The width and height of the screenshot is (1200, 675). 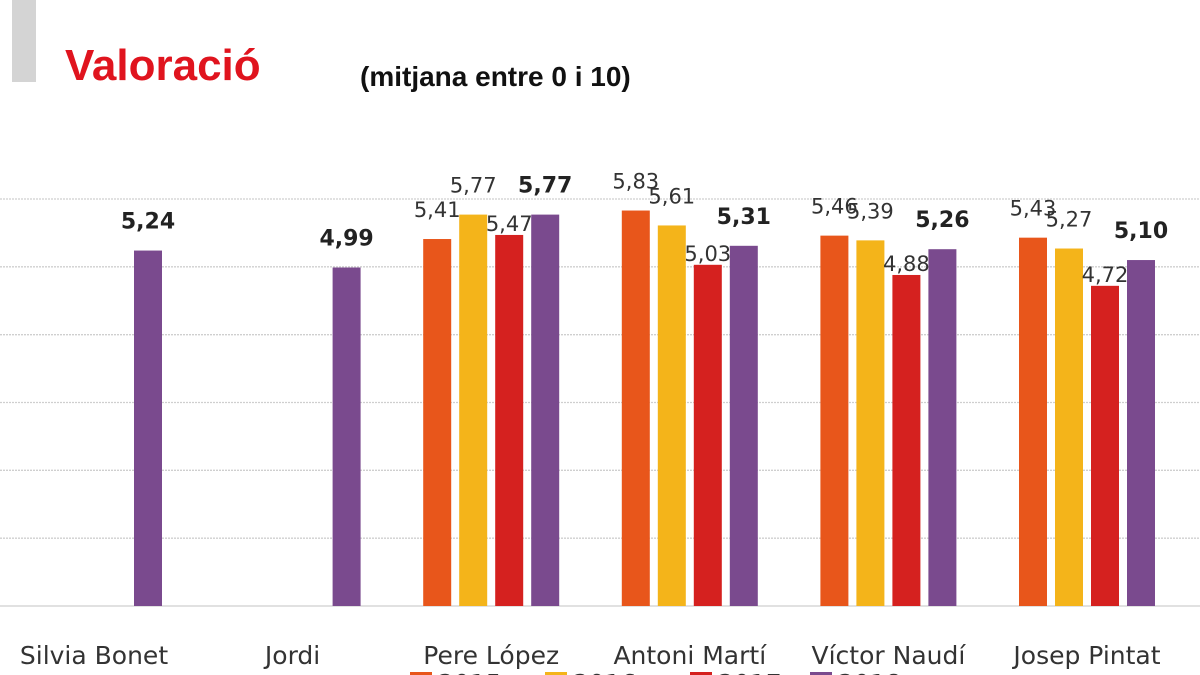 What do you see at coordinates (1085, 655) in the screenshot?
I see `x-tick-label: Josep Pintat` at bounding box center [1085, 655].